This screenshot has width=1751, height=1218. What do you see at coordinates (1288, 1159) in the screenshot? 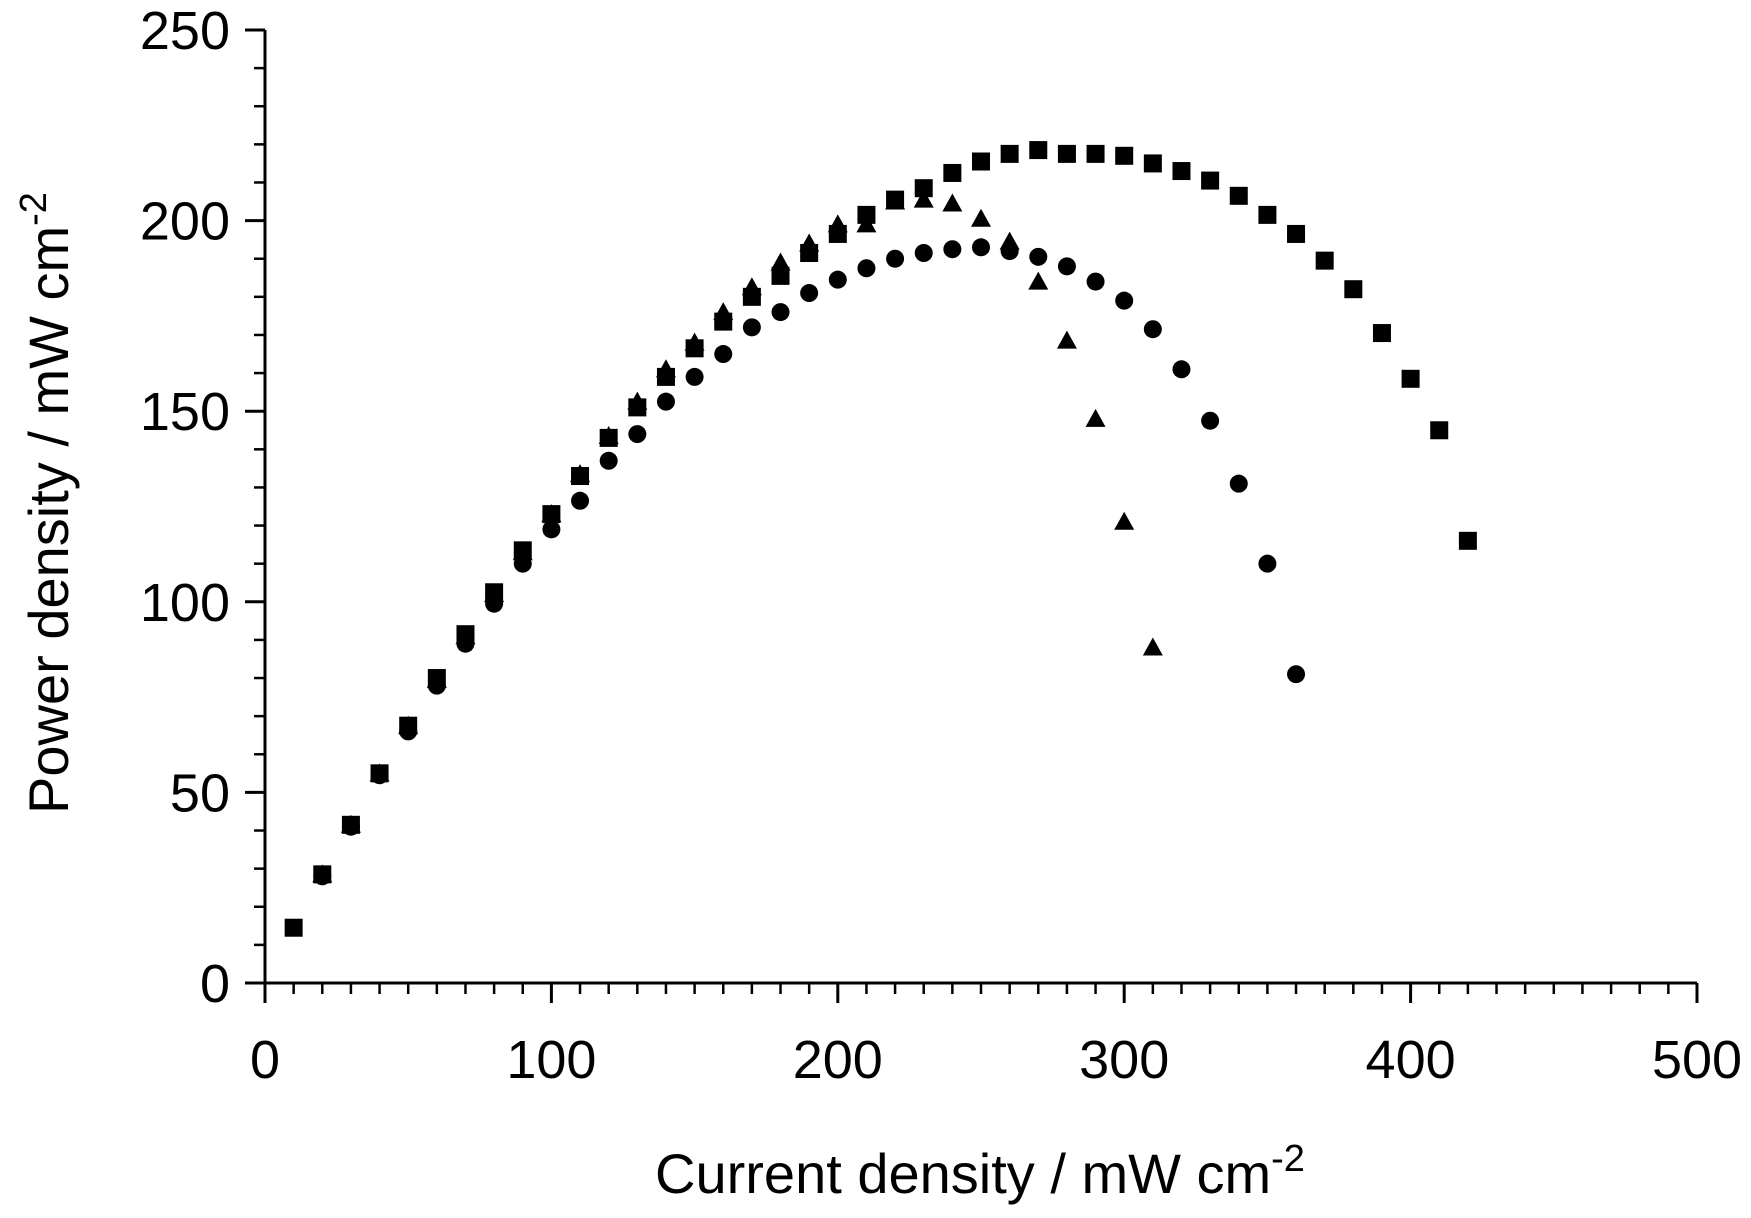
I see `x-axis-title-superscript: -2` at bounding box center [1288, 1159].